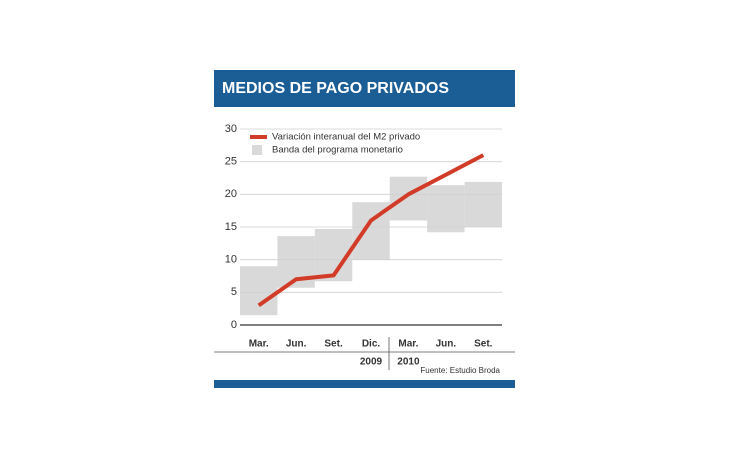 This screenshot has height=465, width=730. I want to click on source: Fuente: Estudio Broda, so click(460, 370).